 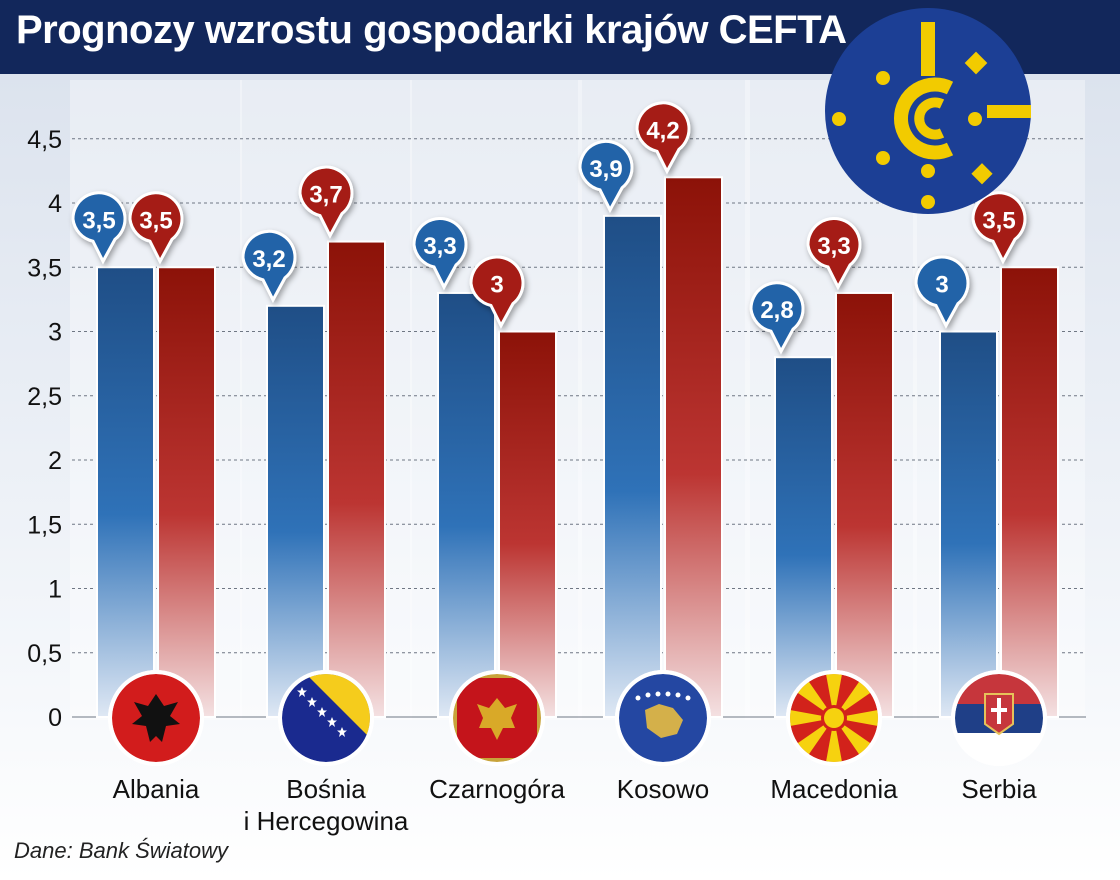 I want to click on value-label-pin: 3,7, so click(x=326, y=202).